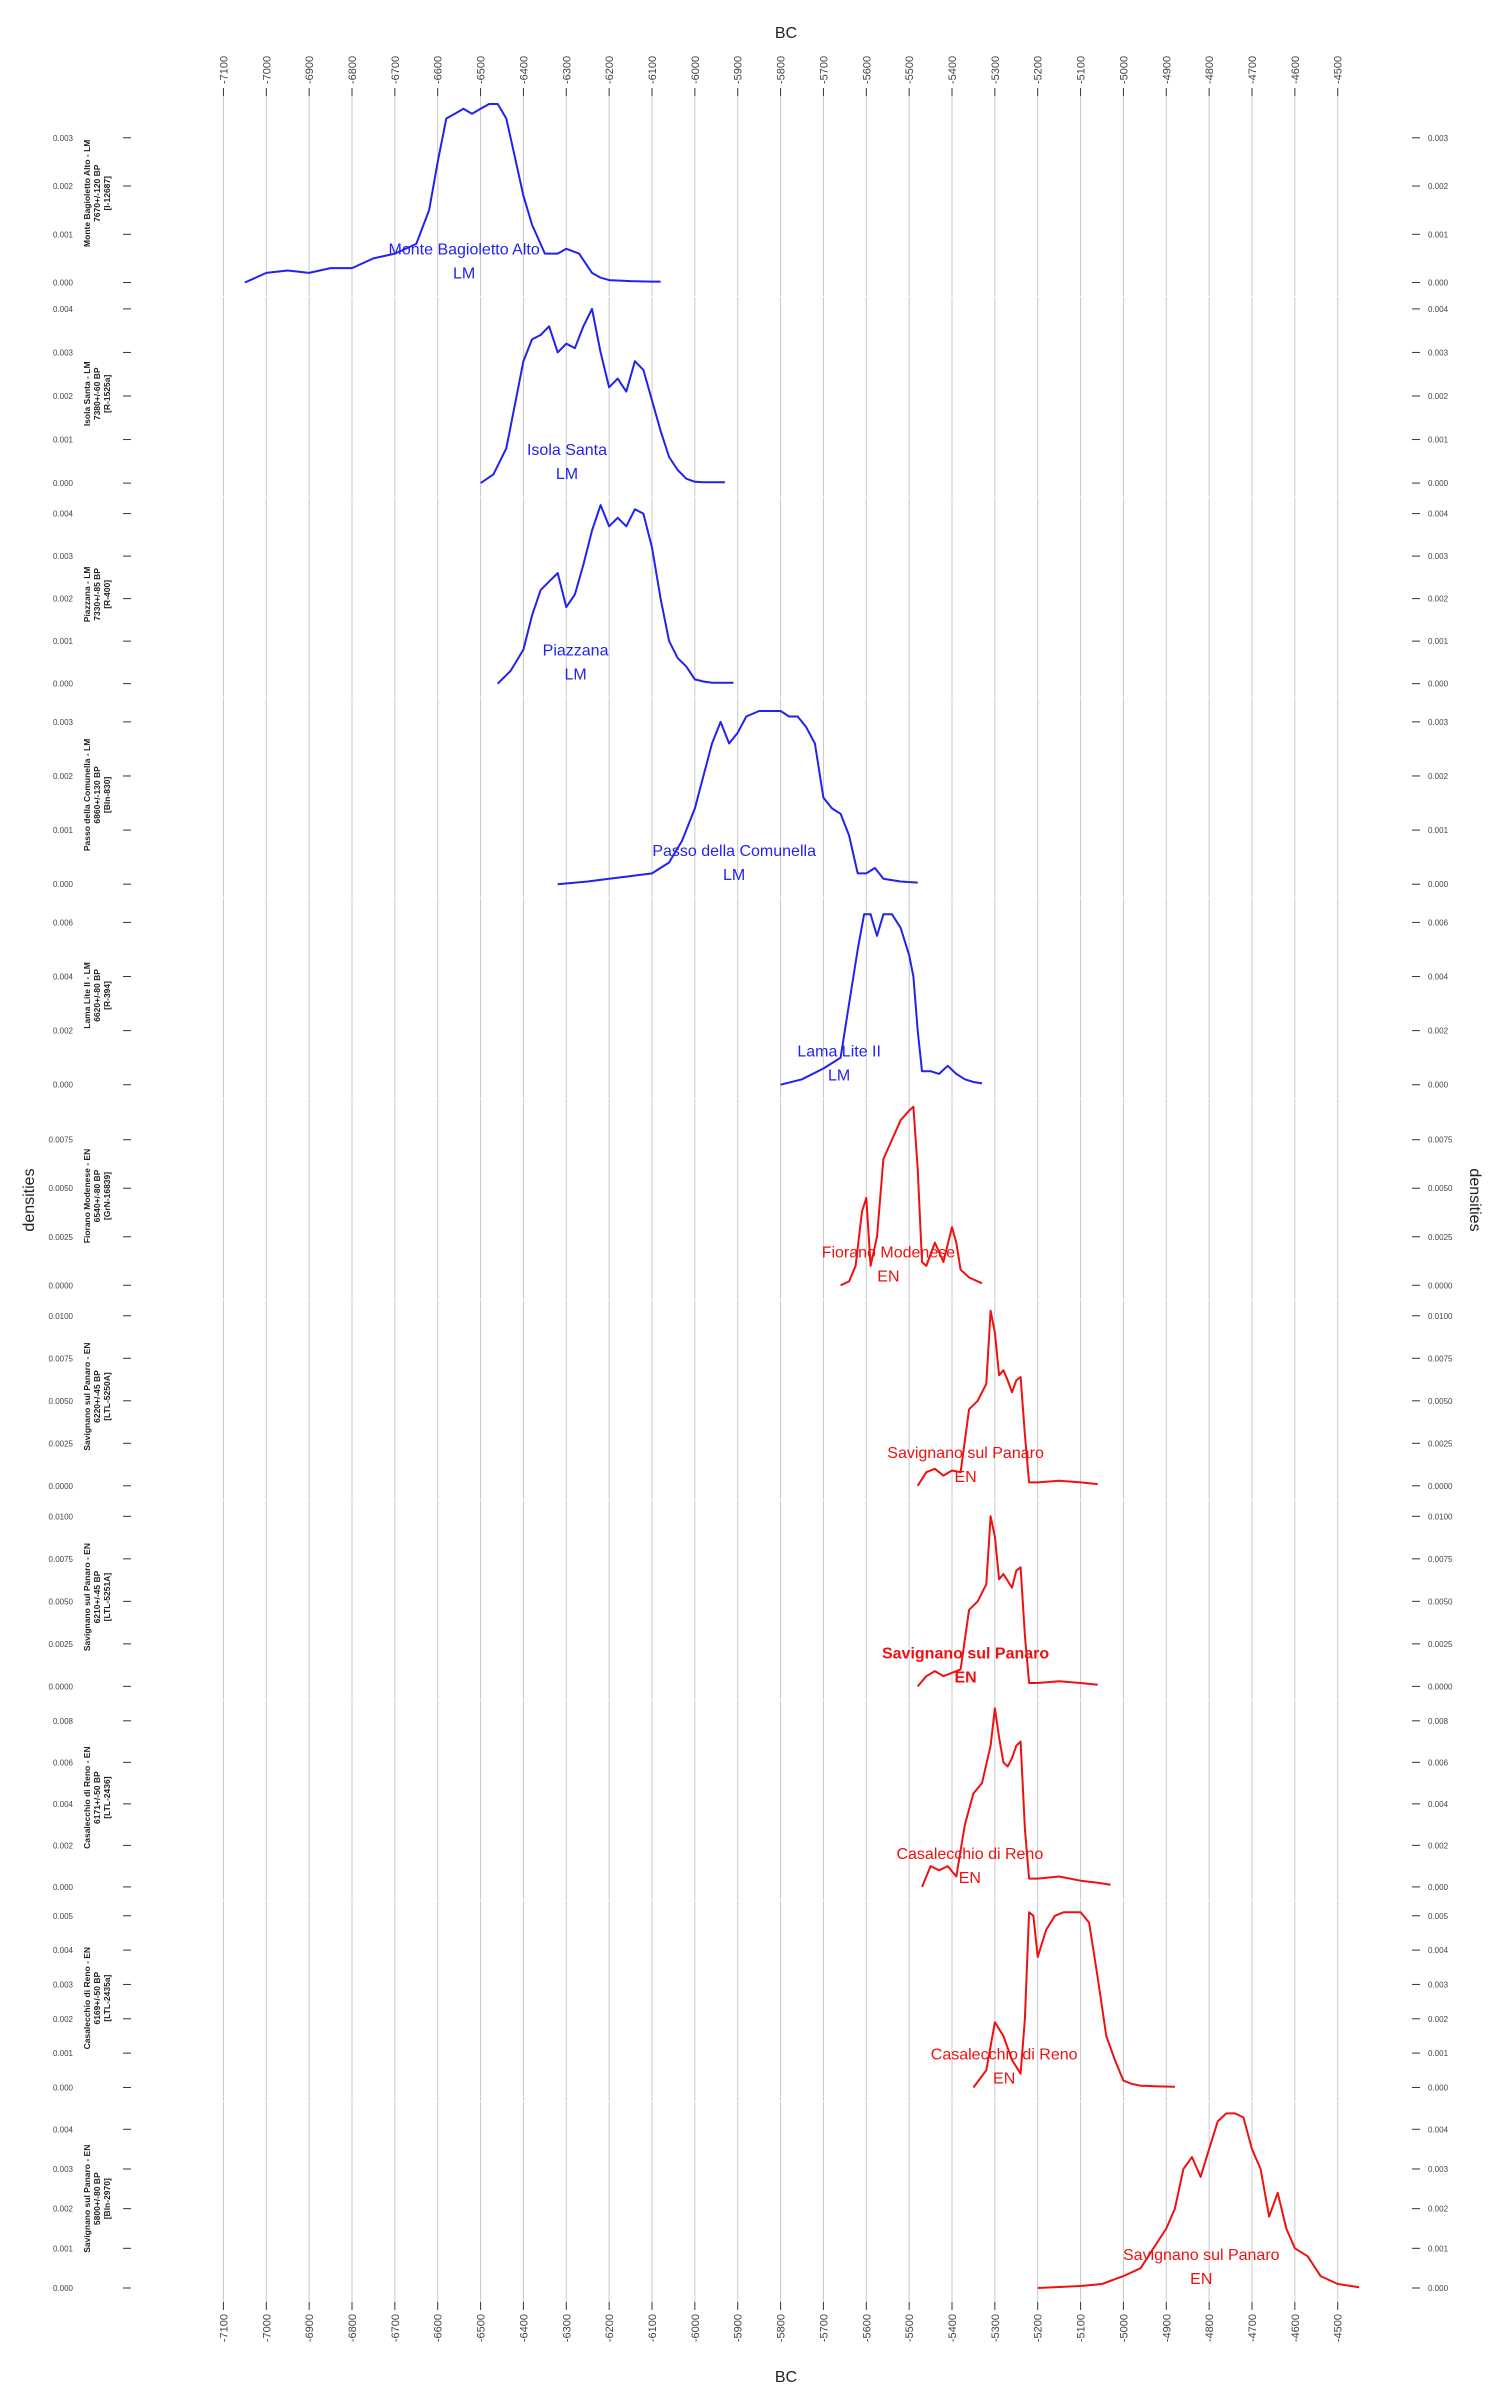  I want to click on sample-label-line: 6620+/-80 BP, so click(97, 995).